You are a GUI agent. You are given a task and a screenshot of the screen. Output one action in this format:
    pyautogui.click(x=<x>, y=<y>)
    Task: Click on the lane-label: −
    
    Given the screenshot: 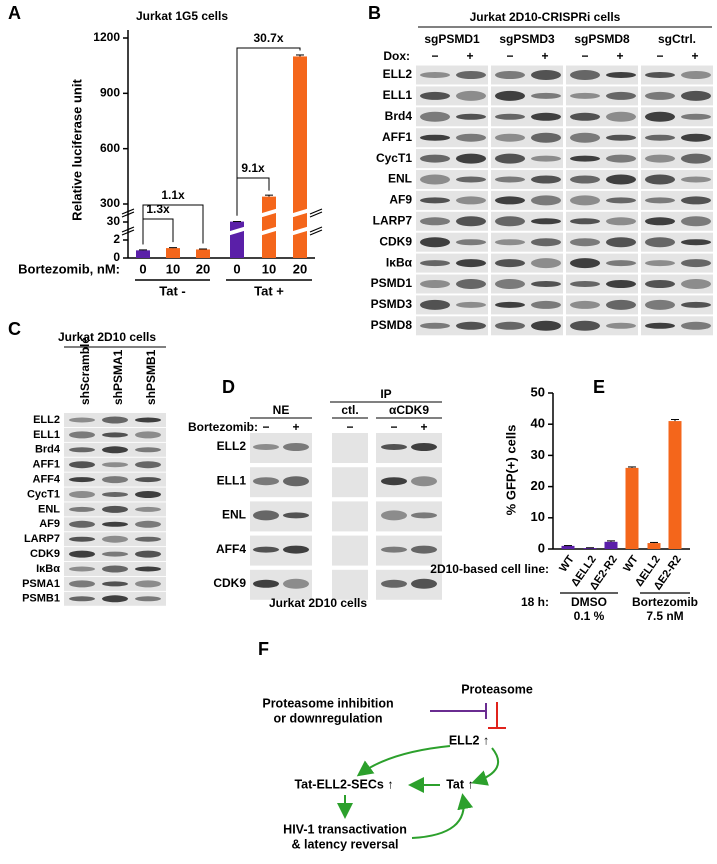 What is the action you would take?
    pyautogui.click(x=393, y=427)
    